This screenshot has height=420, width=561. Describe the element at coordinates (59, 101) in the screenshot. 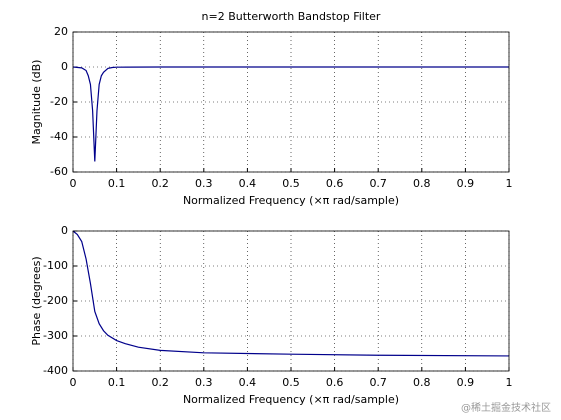

I see `y-tick-label: -20` at that location.